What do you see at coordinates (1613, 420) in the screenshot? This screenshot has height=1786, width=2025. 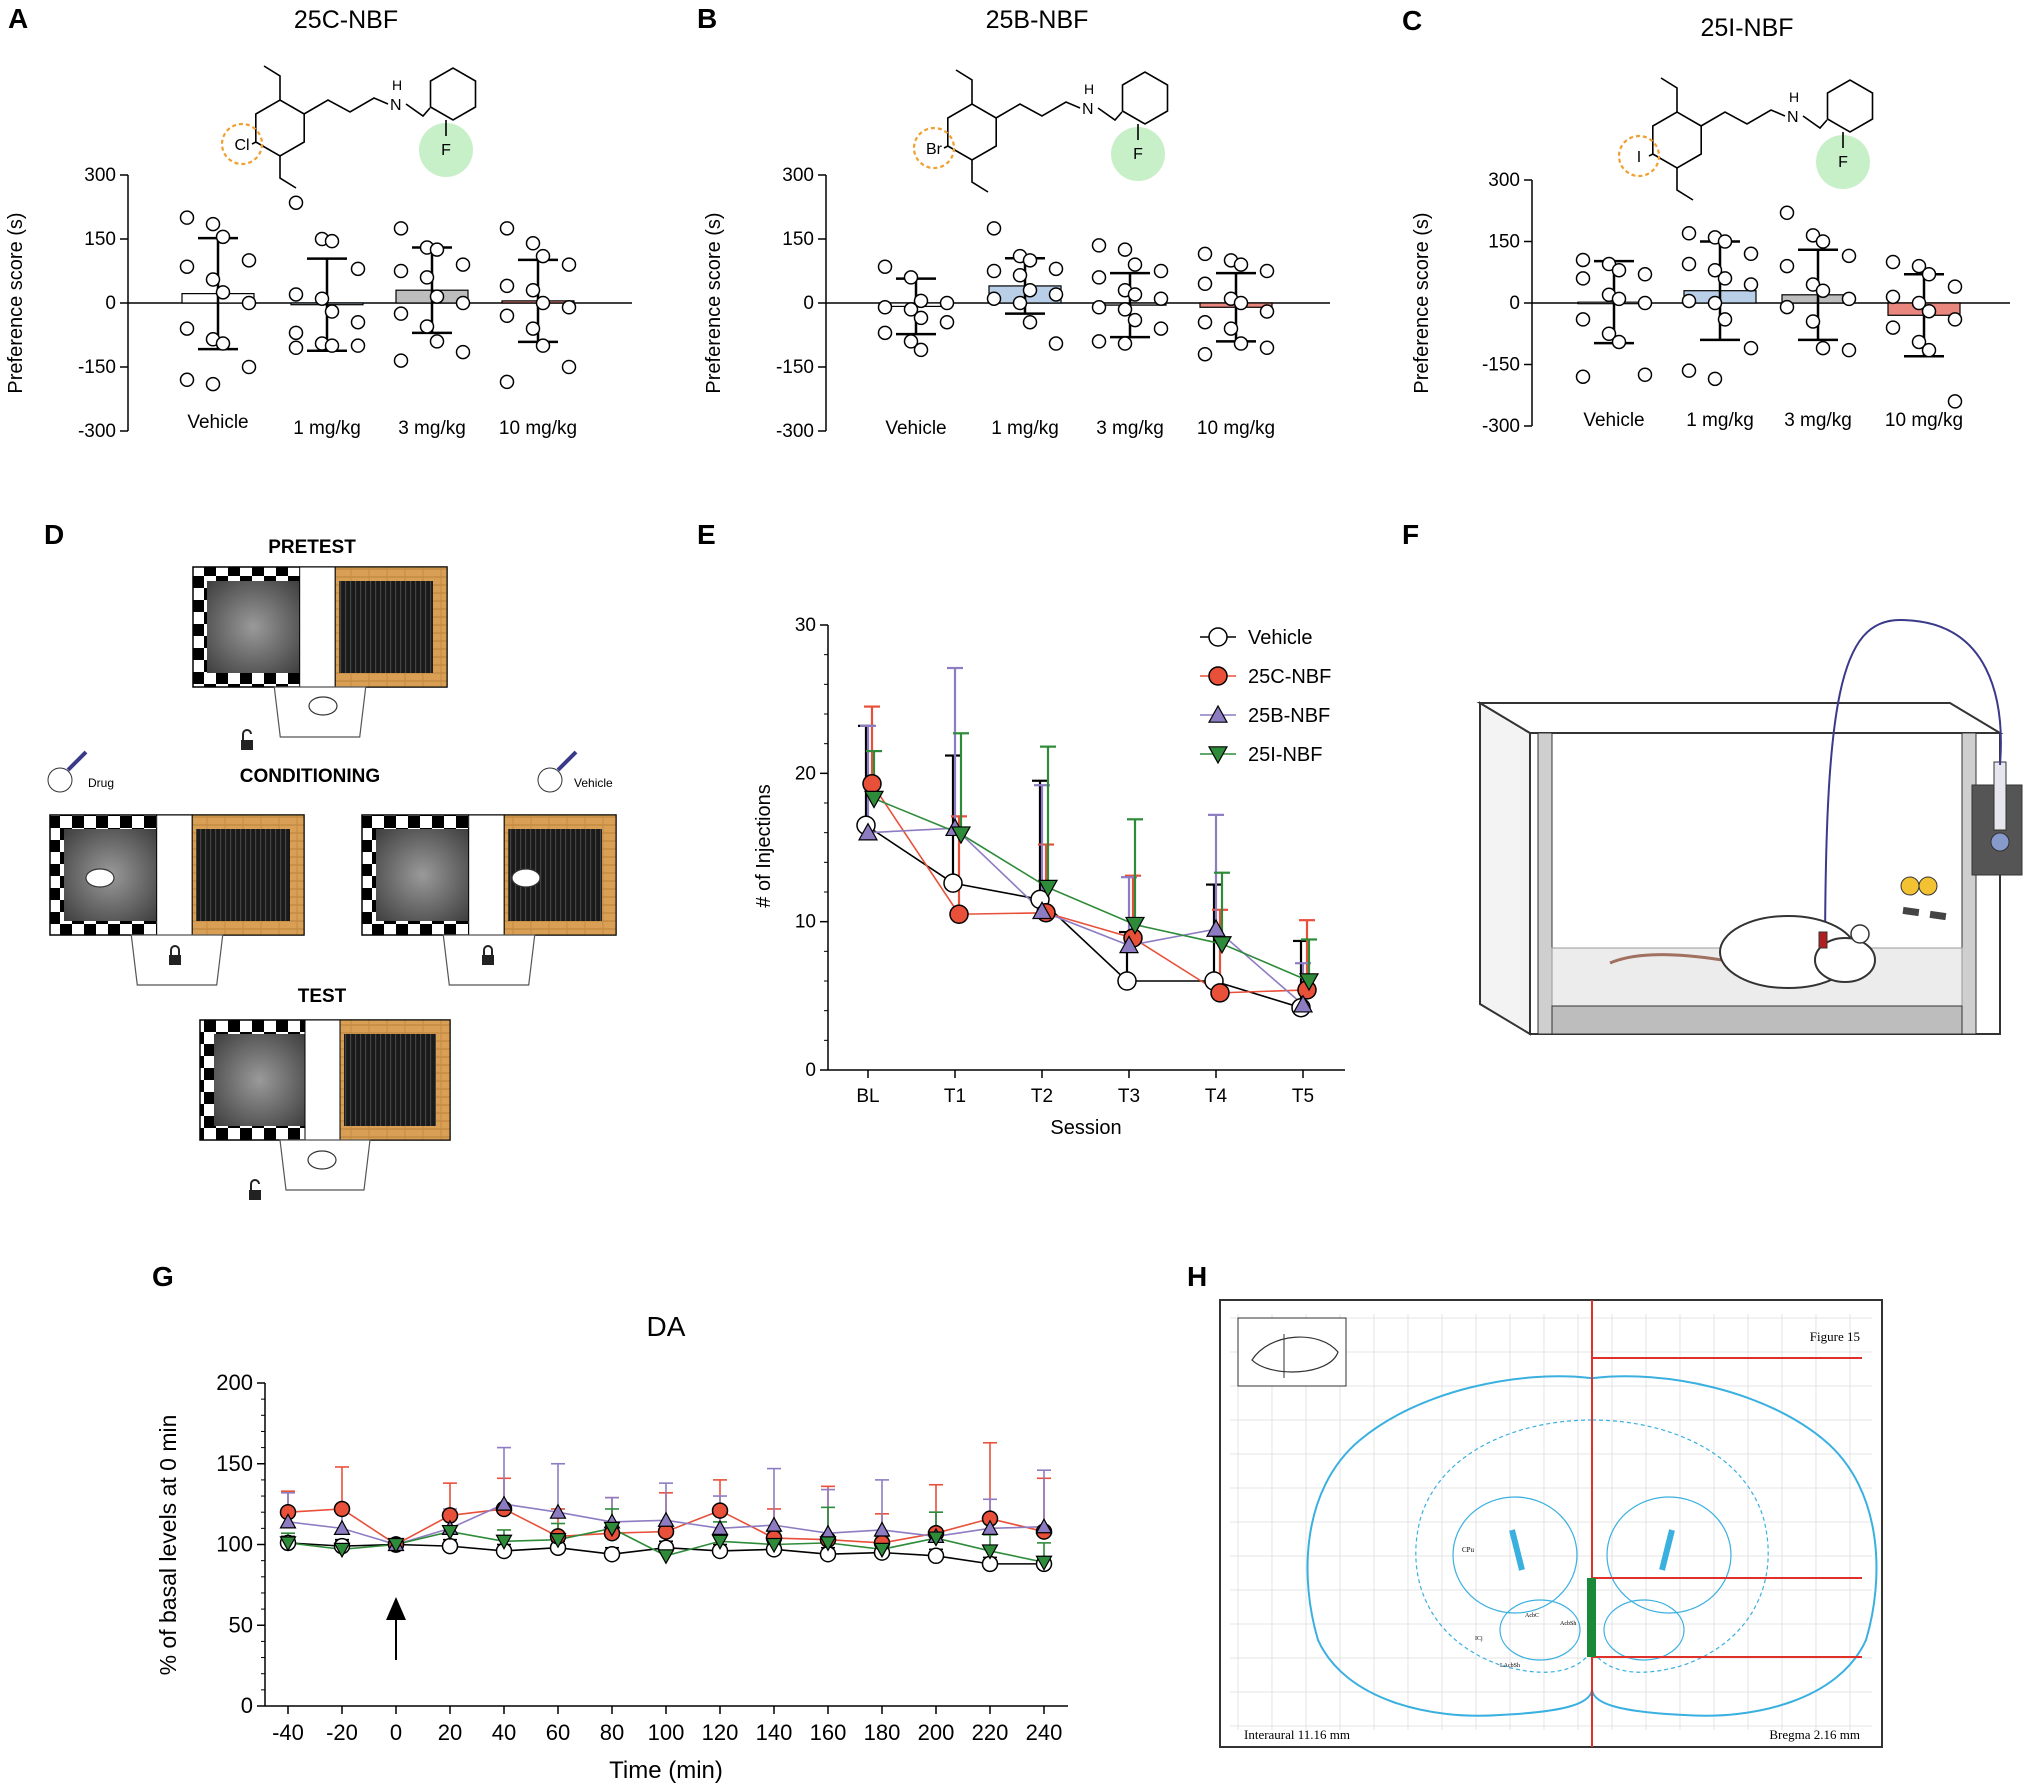 I see `category-label: Vehicle` at bounding box center [1613, 420].